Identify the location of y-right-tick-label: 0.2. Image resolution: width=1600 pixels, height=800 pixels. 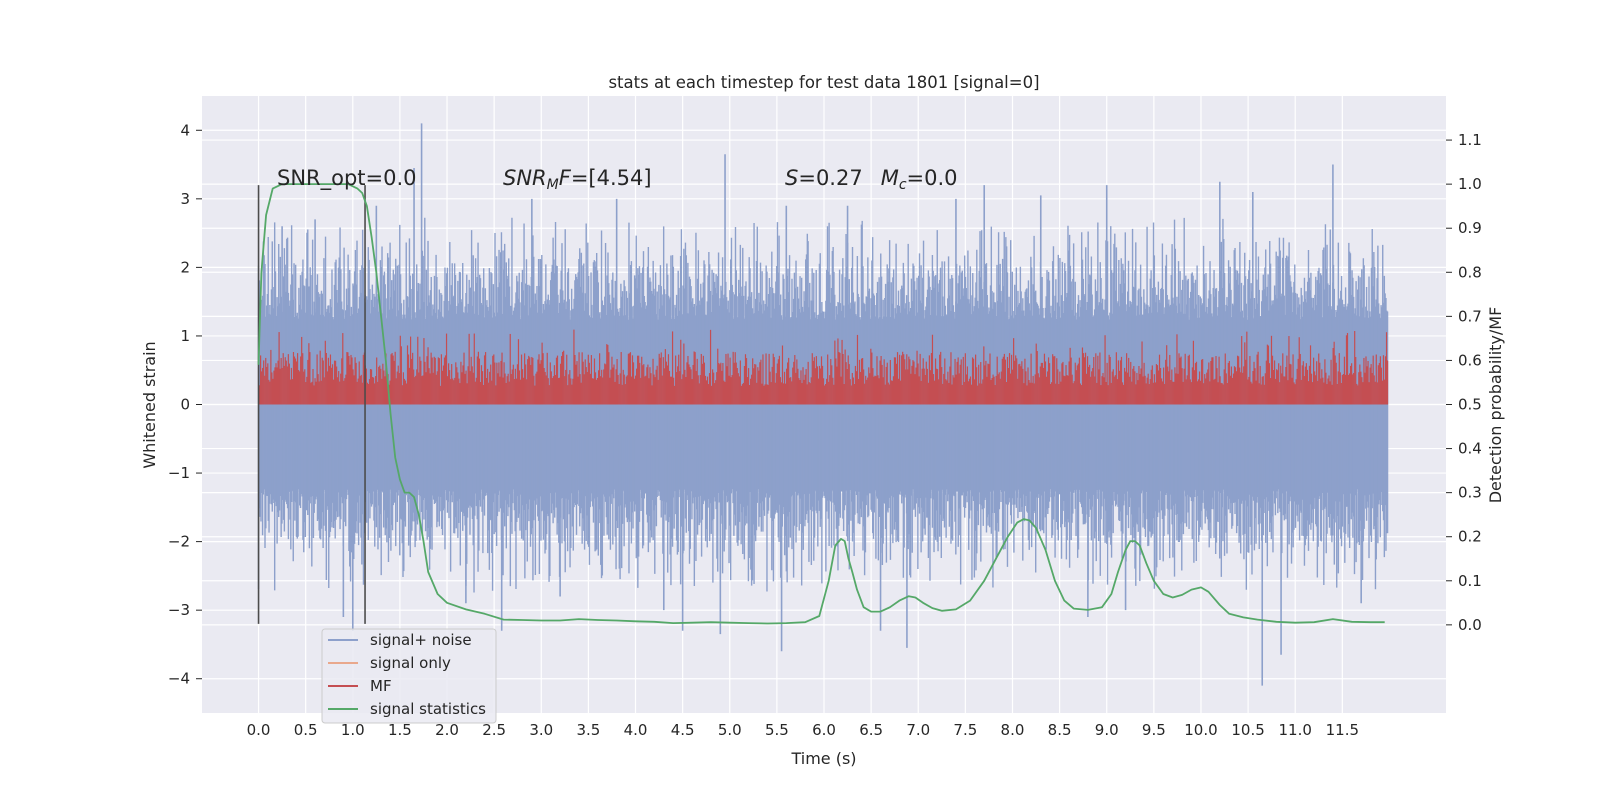
(1470, 537).